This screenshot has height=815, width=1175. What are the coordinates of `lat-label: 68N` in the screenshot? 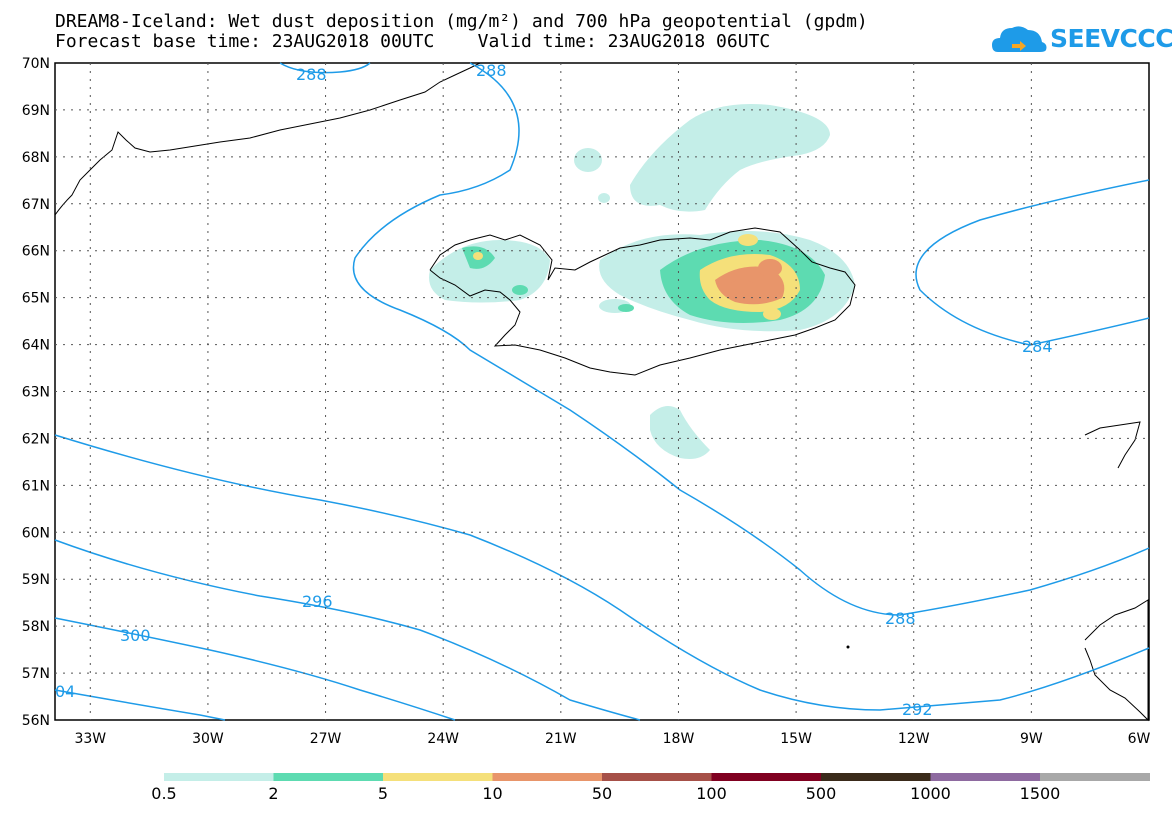 It's located at (36, 158).